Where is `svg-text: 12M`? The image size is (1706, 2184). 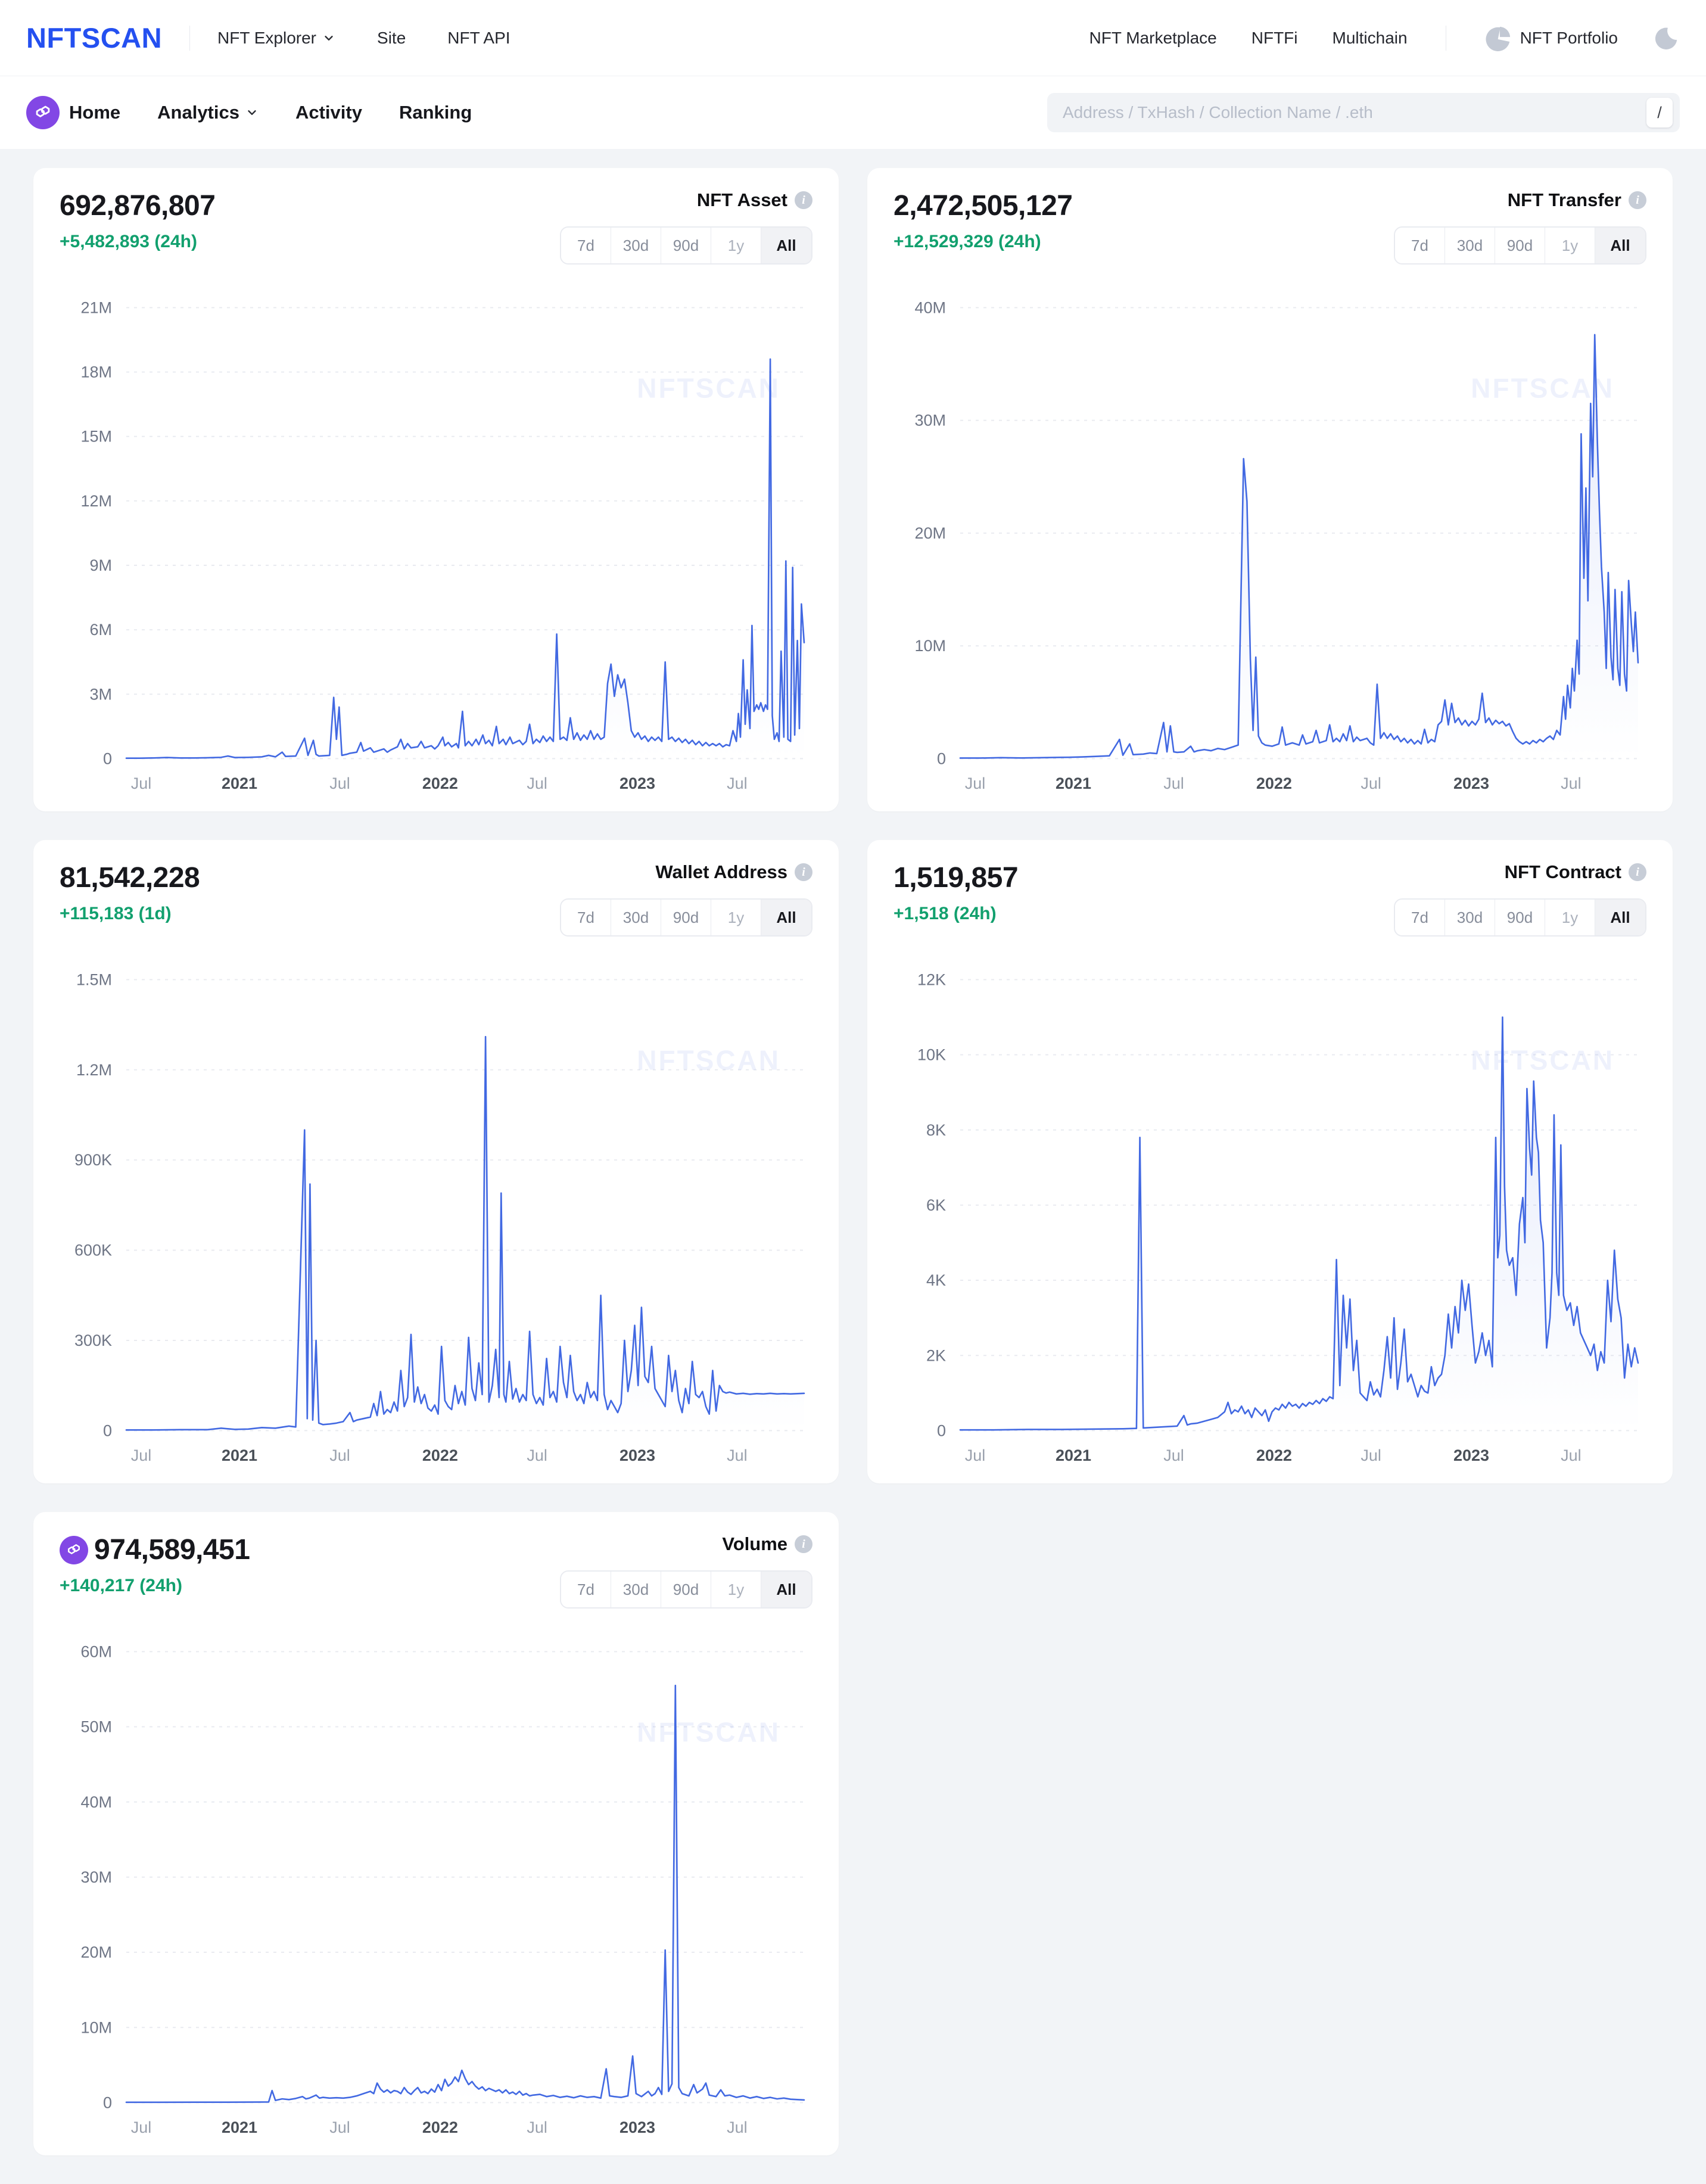 svg-text: 12M is located at coordinates (96, 500).